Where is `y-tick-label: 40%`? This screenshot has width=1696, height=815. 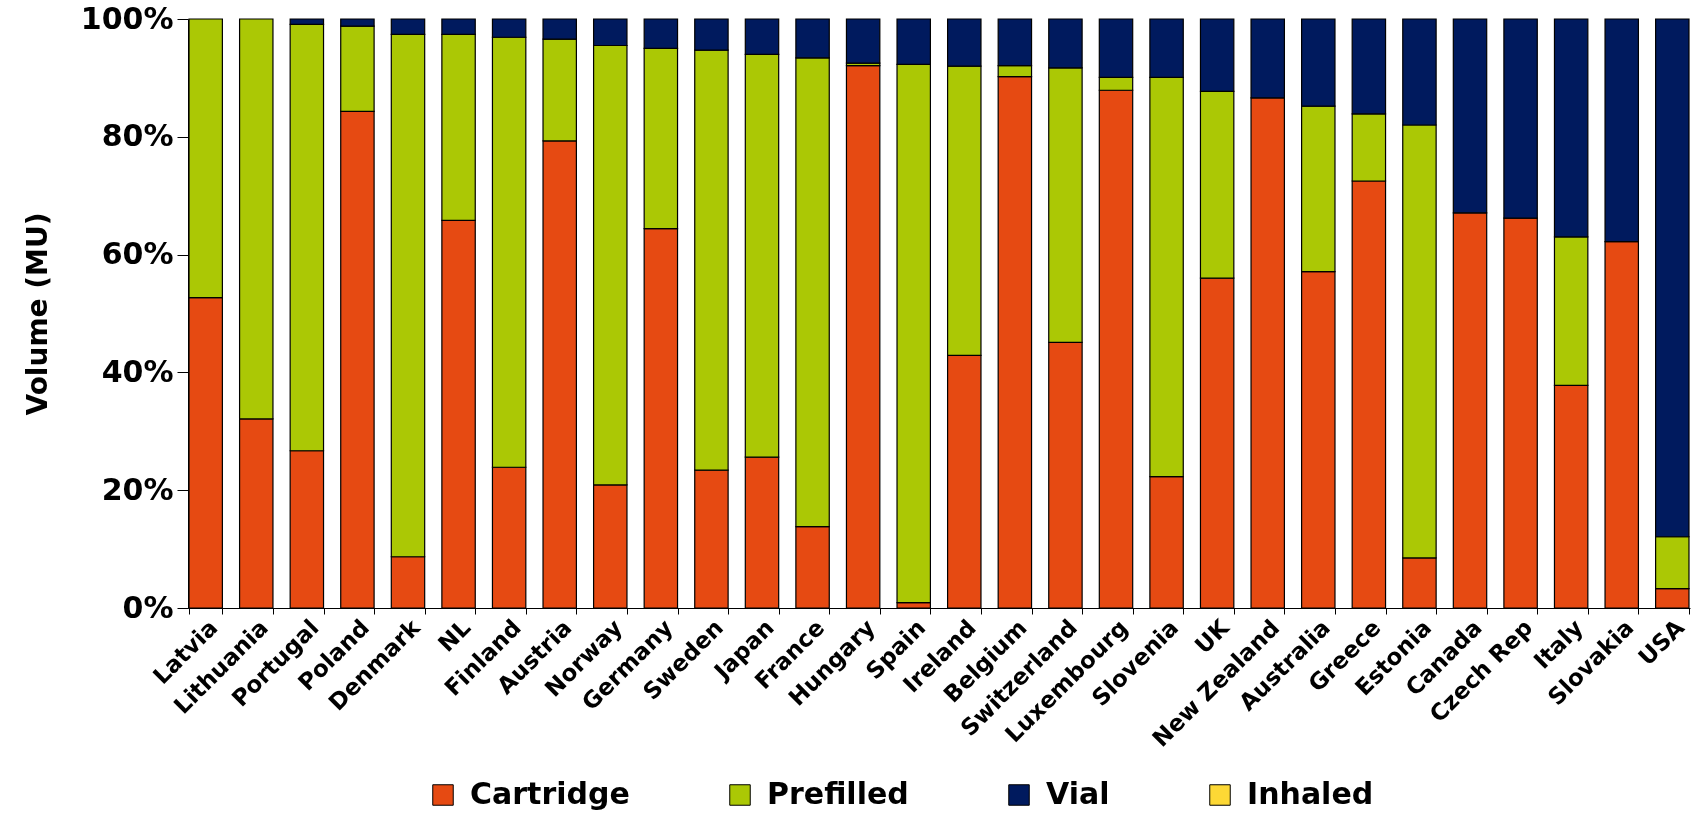 y-tick-label: 40% is located at coordinates (137, 371).